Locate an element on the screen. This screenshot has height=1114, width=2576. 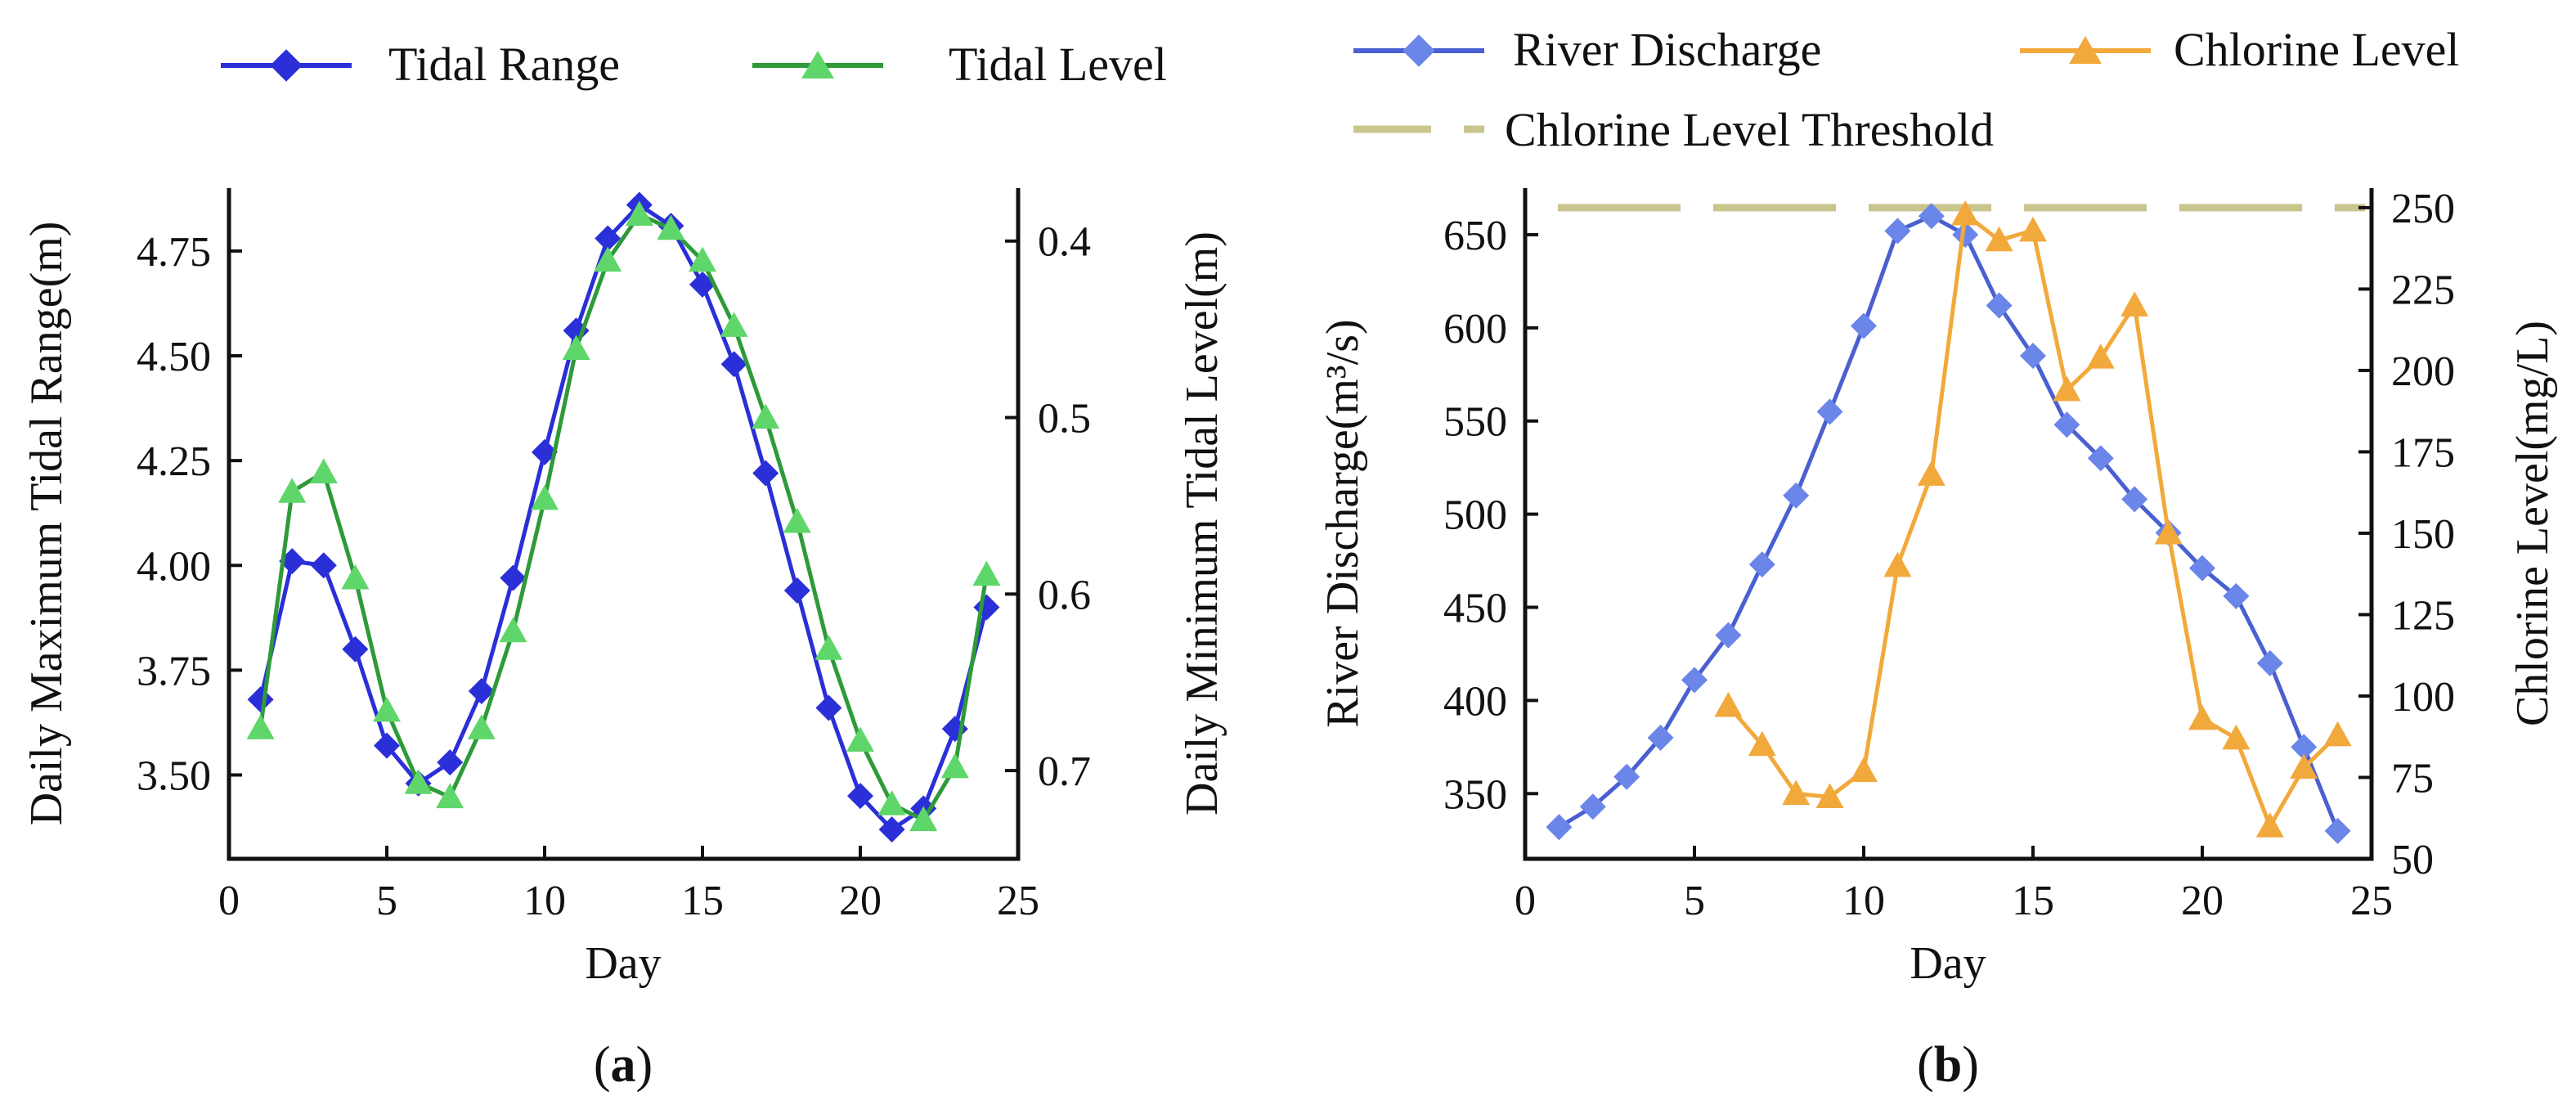
x-tick-label-a: 5 is located at coordinates (386, 901).